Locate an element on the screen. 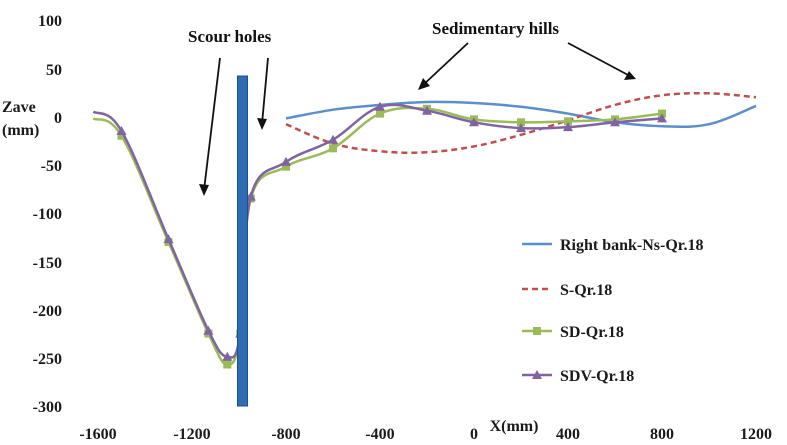  x-tick-label: -400 is located at coordinates (379, 434).